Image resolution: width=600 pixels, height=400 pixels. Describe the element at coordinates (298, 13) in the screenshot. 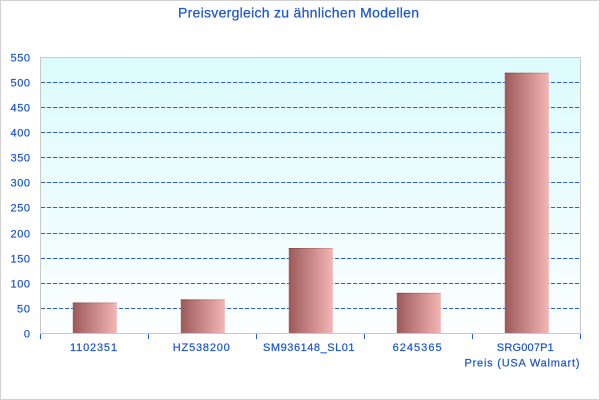

I see `svg-text:Preisvergleich zu ähnlichen Mo: Preisvergleich zu ähnlichen Modellen` at that location.